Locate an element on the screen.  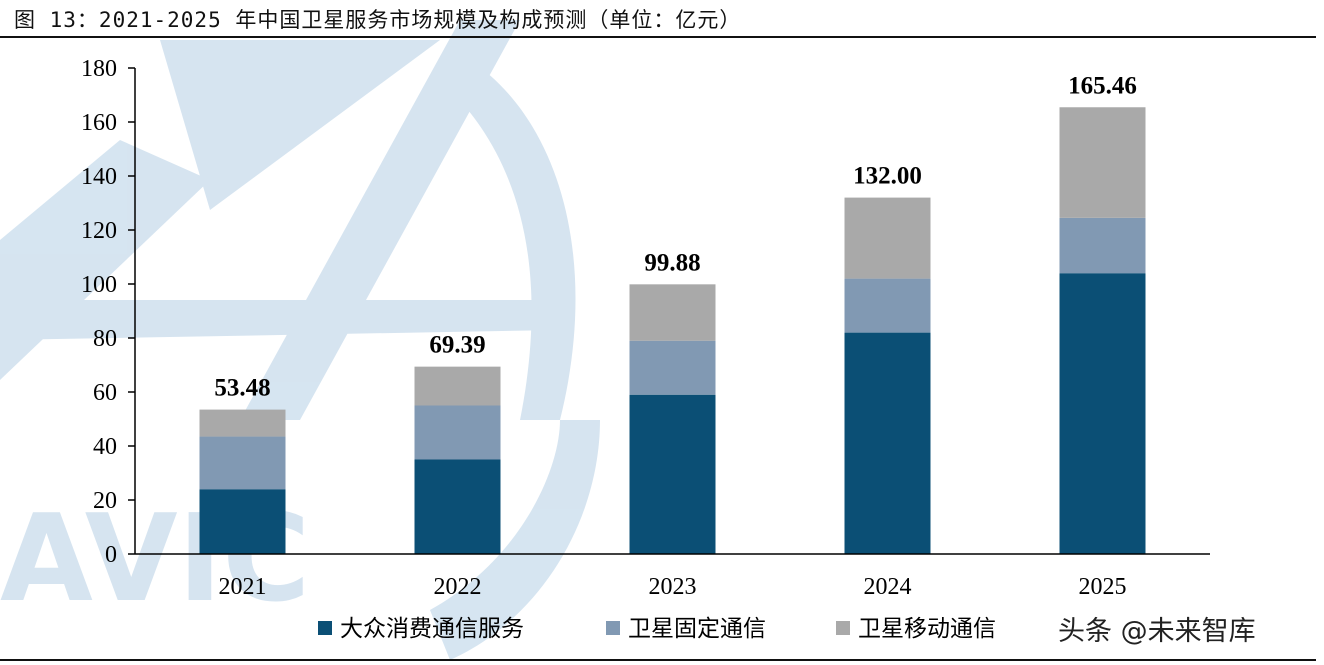
bottom-rule is located at coordinates (658, 660).